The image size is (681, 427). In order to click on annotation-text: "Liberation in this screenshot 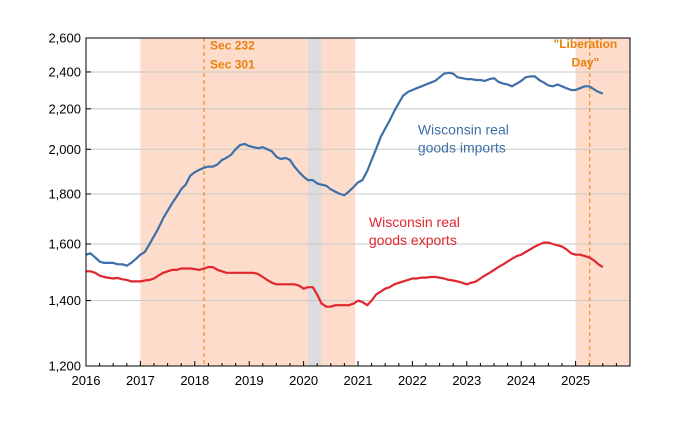, I will do `click(586, 44)`.